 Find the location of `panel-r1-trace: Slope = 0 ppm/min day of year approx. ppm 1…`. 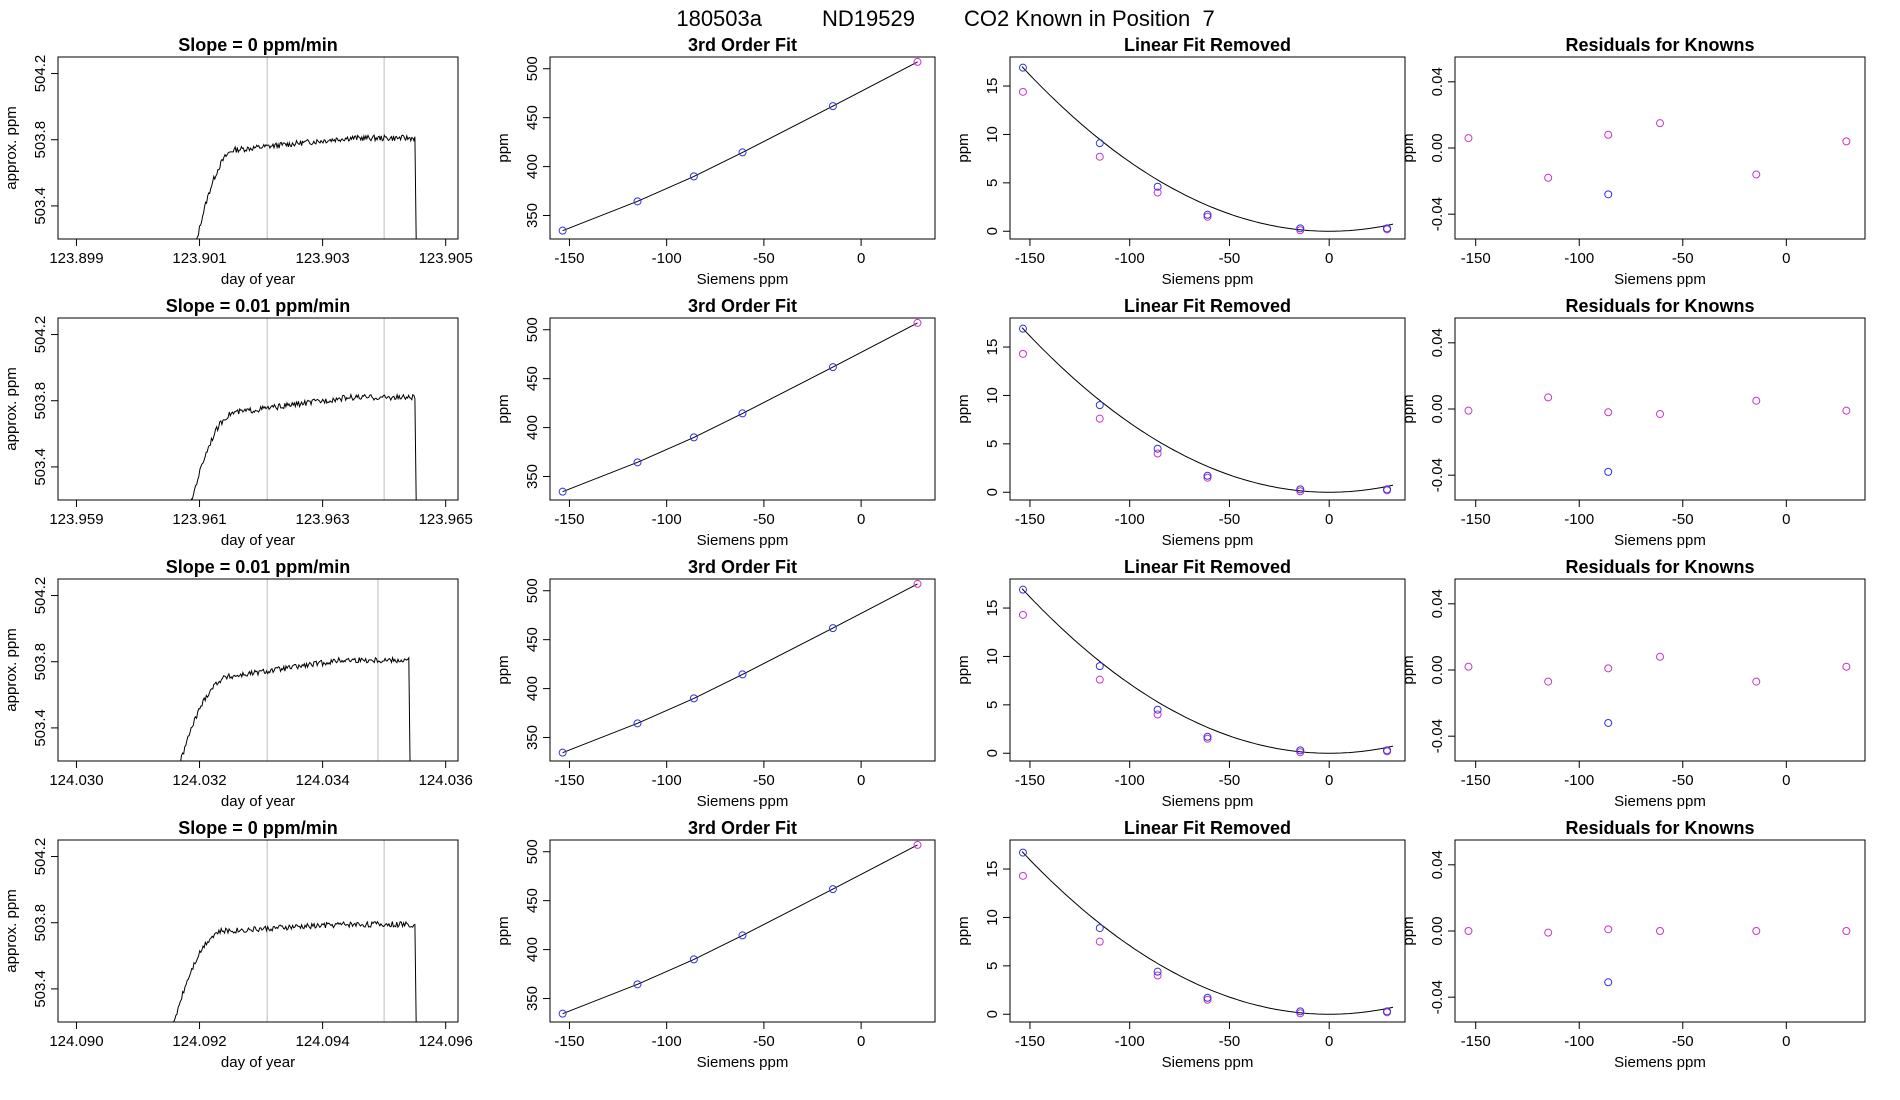

panel-r1-trace: Slope = 0 ppm/min day of year approx. ppm 1… is located at coordinates (238, 161).